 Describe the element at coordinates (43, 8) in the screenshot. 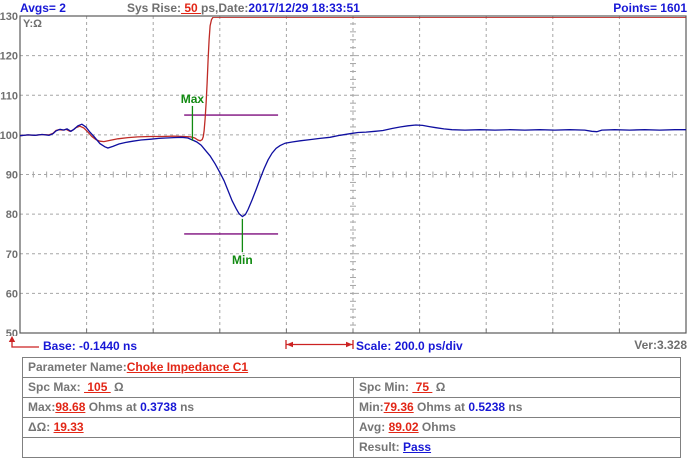

I see `averages-count: Avgs= 2` at that location.